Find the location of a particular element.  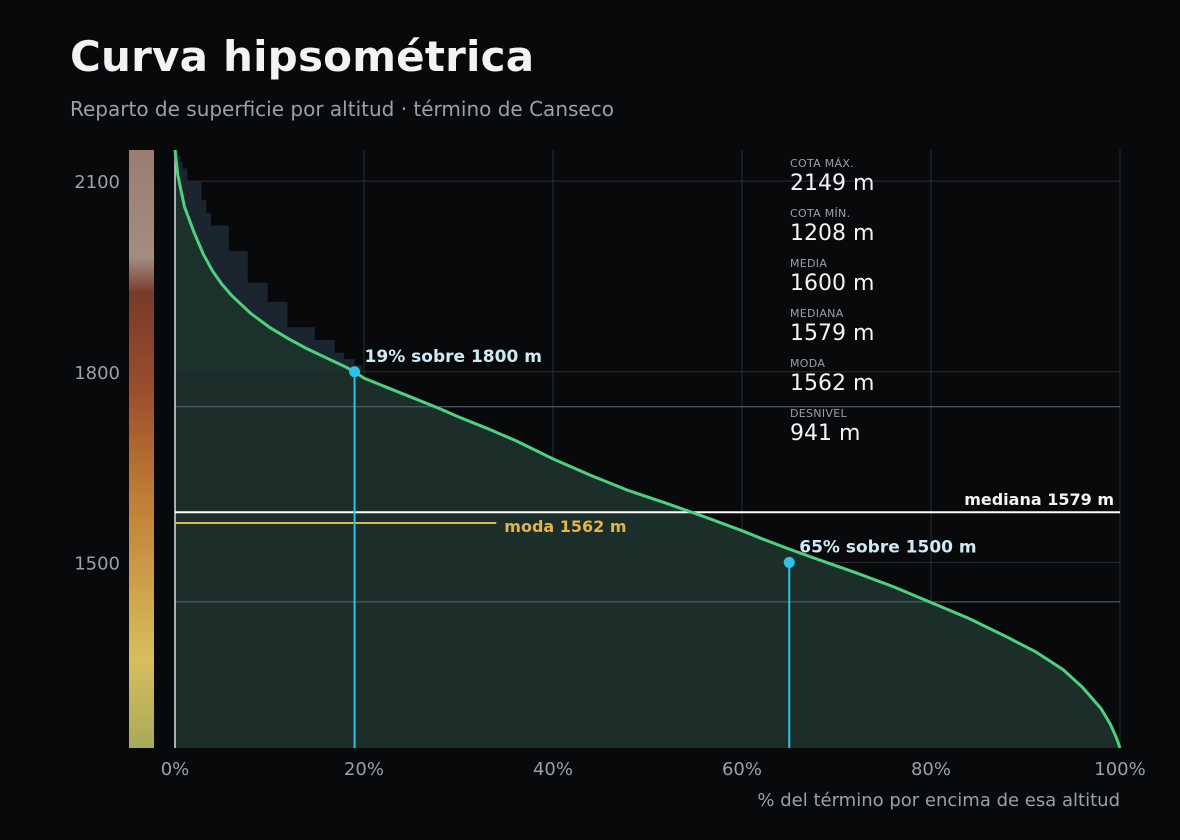

x-tick-label: 0% is located at coordinates (175, 769).